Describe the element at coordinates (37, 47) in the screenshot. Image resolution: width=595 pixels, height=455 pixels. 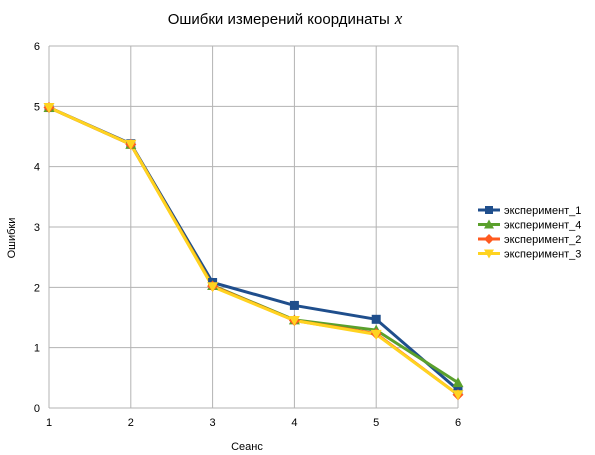
I see `y-tick-label: 6` at that location.